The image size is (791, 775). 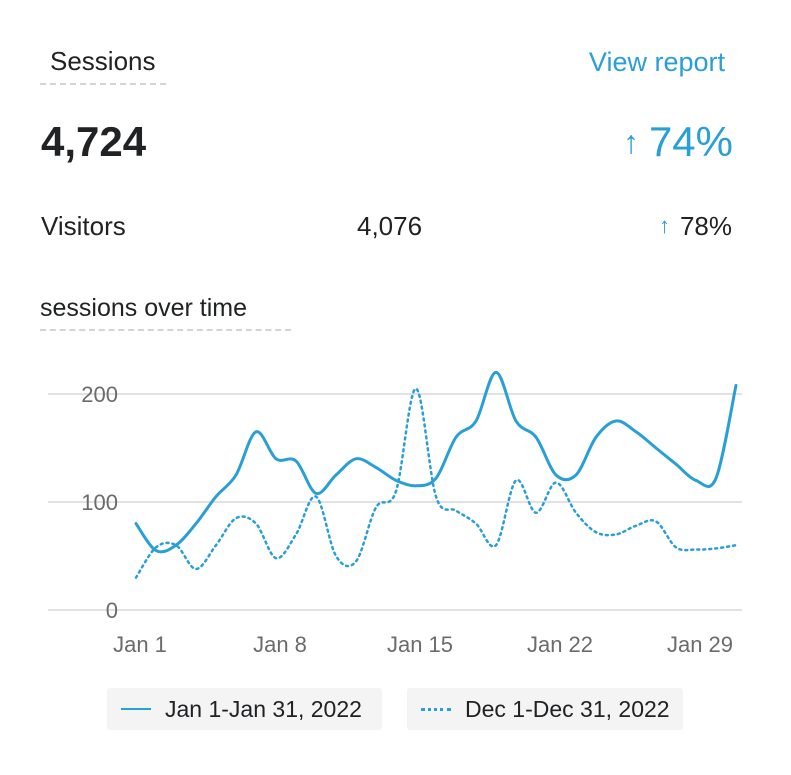 What do you see at coordinates (560, 644) in the screenshot?
I see `x-tick-label: Jan 22` at bounding box center [560, 644].